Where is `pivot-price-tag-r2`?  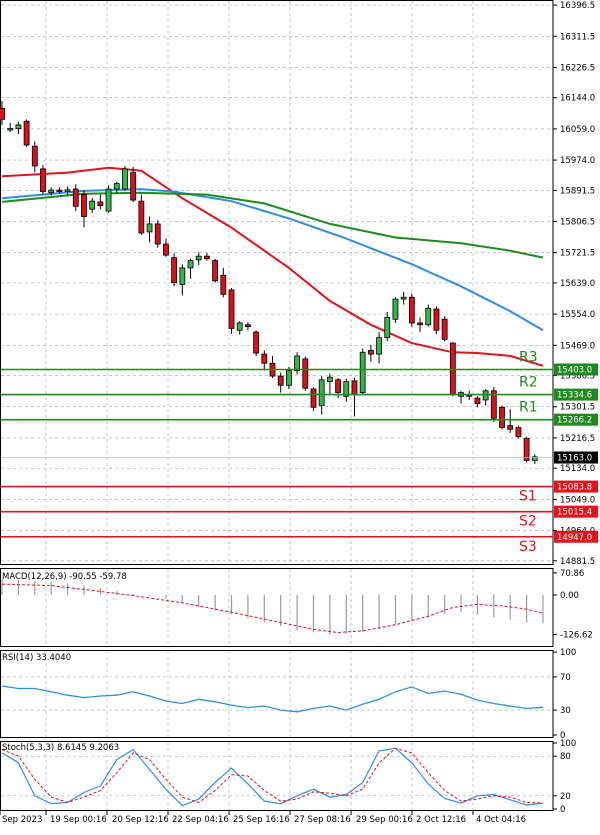 pivot-price-tag-r2 is located at coordinates (576, 394).